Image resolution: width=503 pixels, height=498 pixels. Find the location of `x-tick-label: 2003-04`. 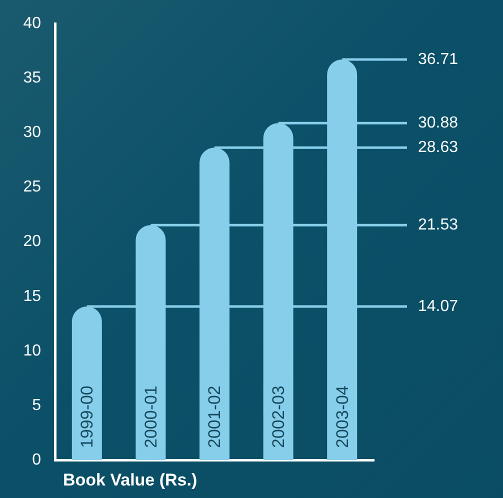

x-tick-label: 2003-04 is located at coordinates (342, 417).